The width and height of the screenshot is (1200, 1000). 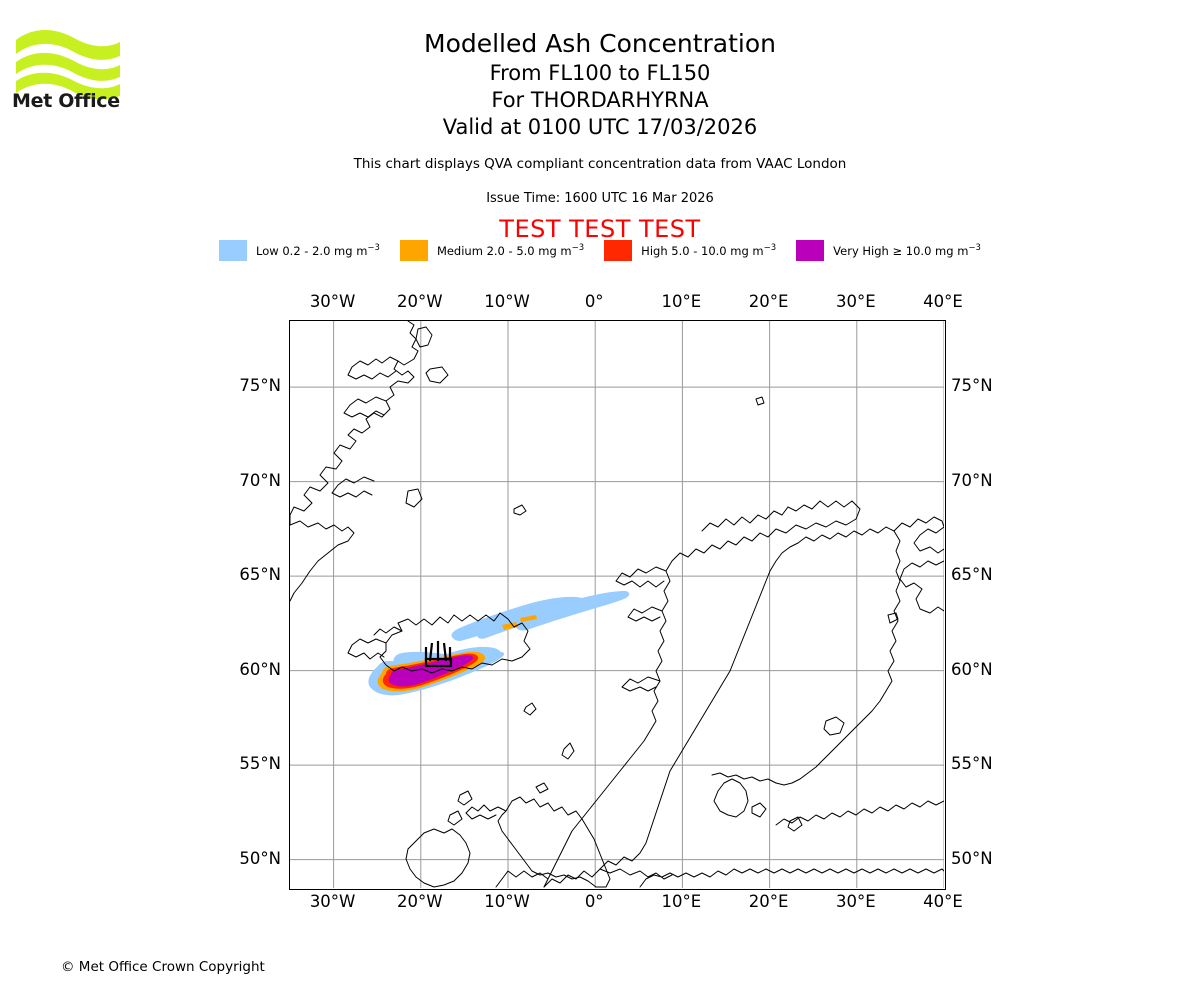 What do you see at coordinates (455, 643) in the screenshot?
I see `coastline-iceland` at bounding box center [455, 643].